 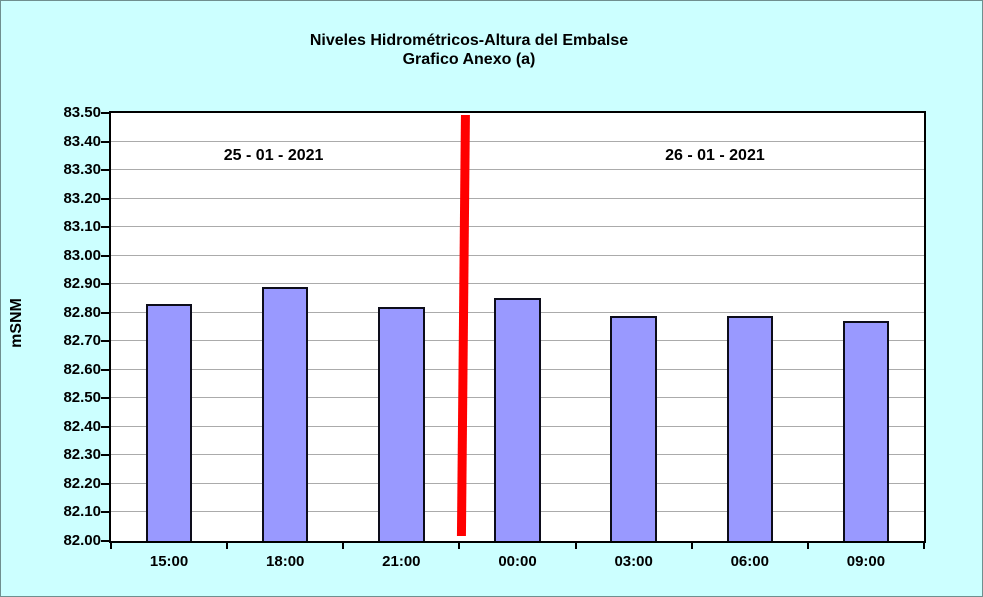 I want to click on y-tick-label: 83.30, so click(x=82, y=170).